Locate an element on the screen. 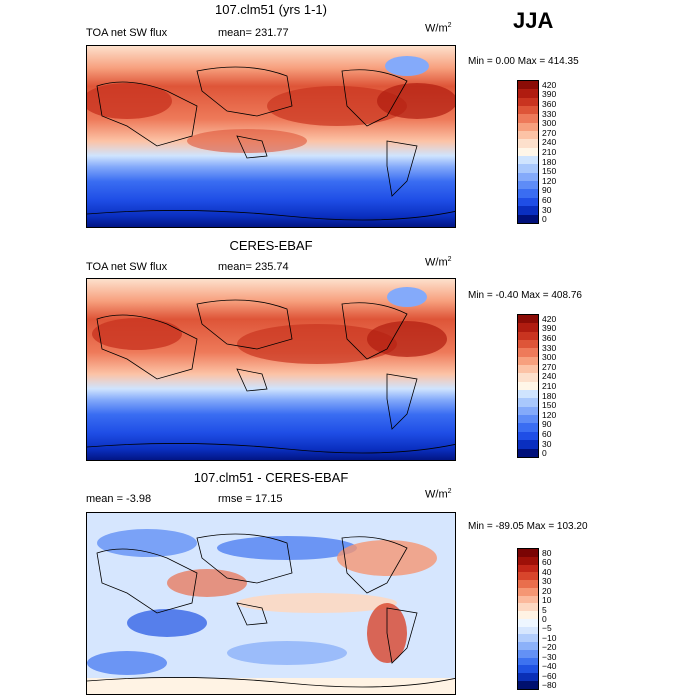 The image size is (700, 700). panel2-field-label: TOA net SW flux is located at coordinates (127, 267).